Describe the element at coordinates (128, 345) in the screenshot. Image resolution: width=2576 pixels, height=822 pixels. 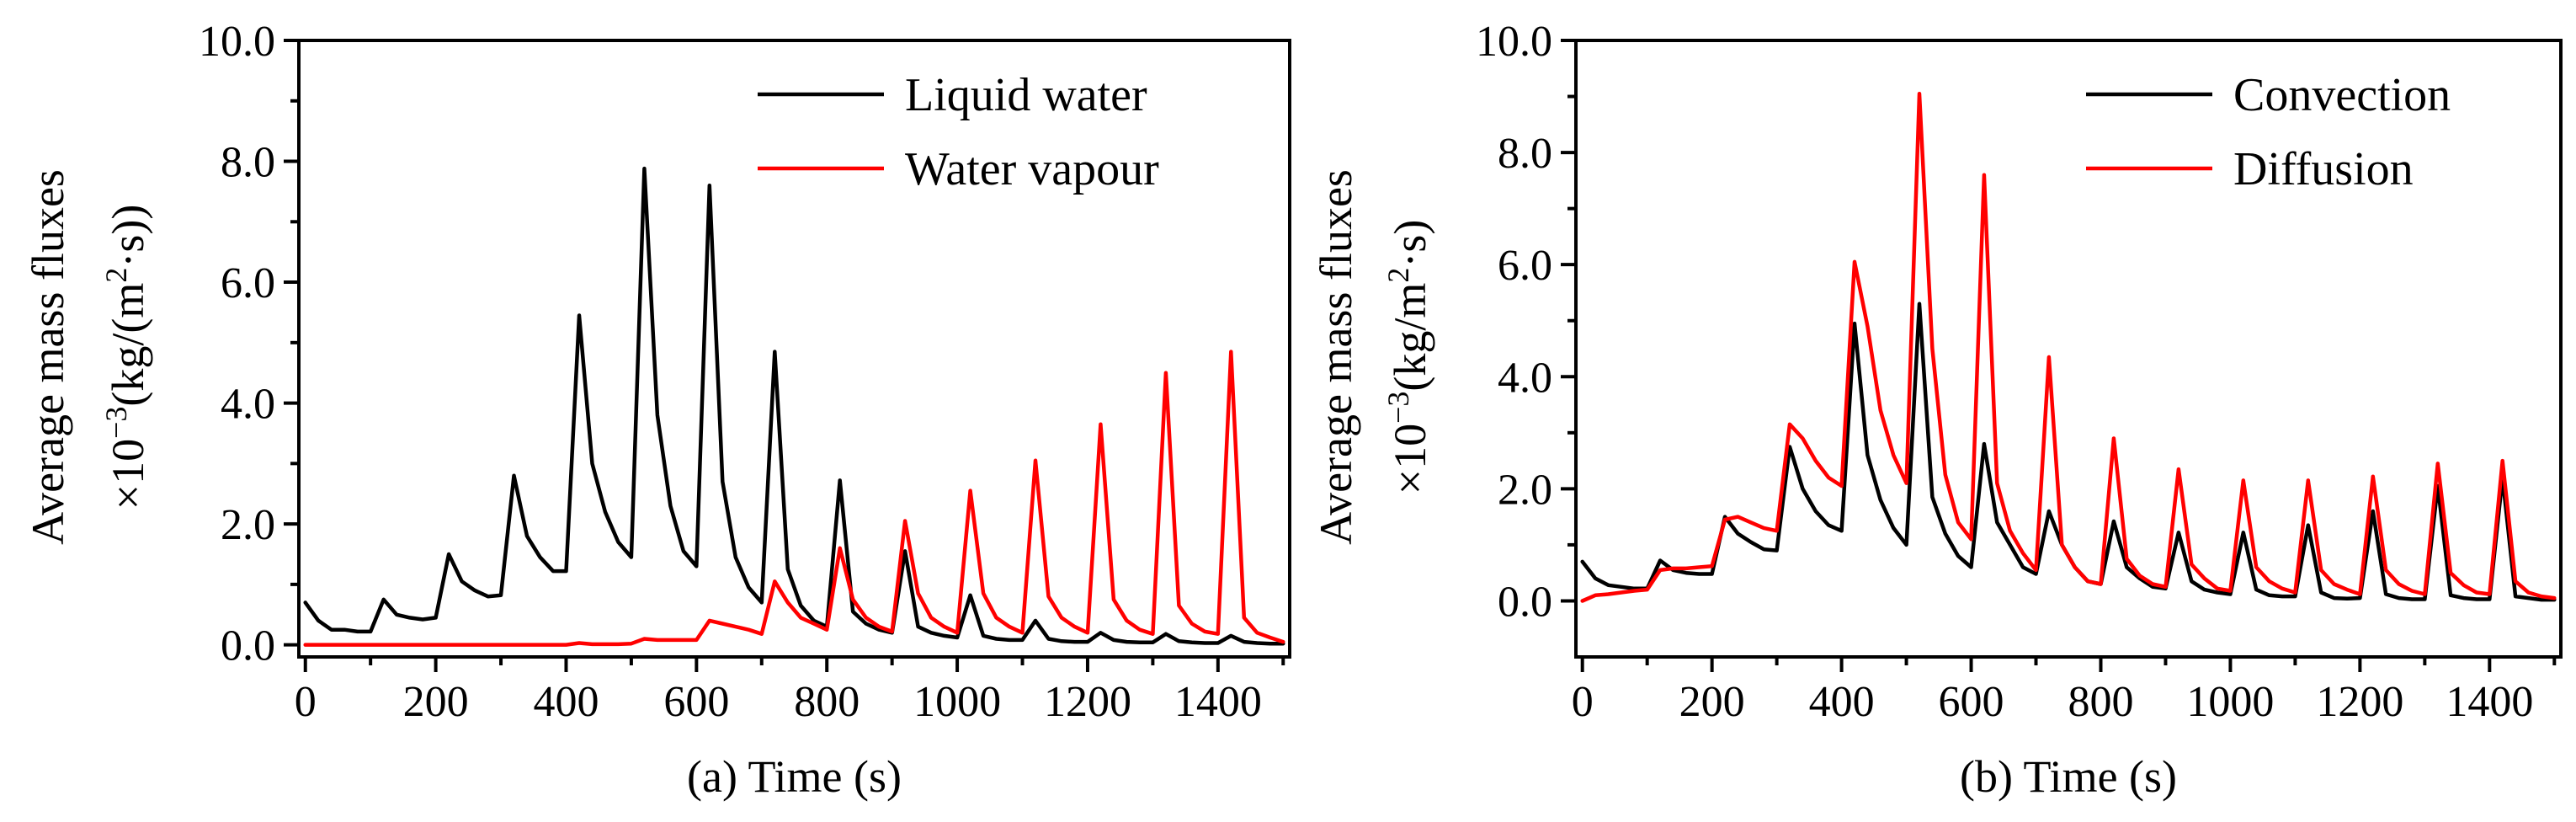
I see `y-axis-title-part: (kg/(m` at that location.